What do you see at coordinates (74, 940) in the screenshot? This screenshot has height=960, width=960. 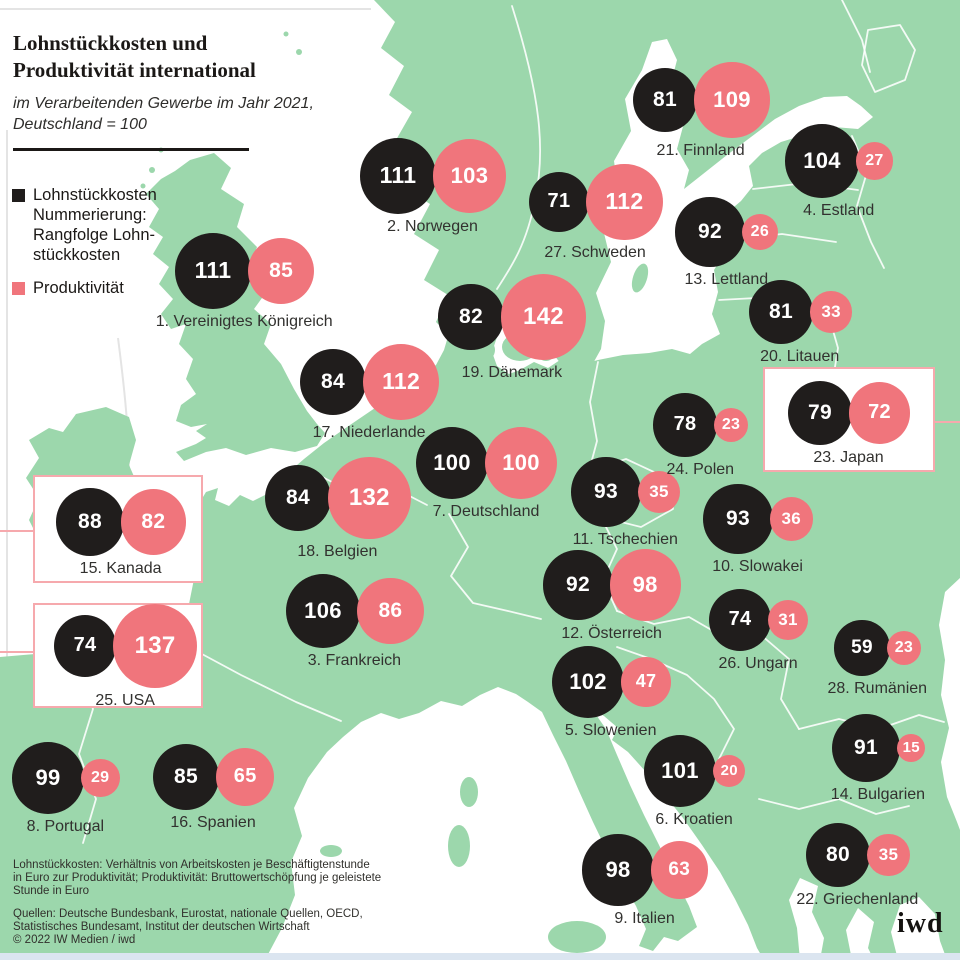 I see `copyright-line: © 2022 IW Medien / iwd` at bounding box center [74, 940].